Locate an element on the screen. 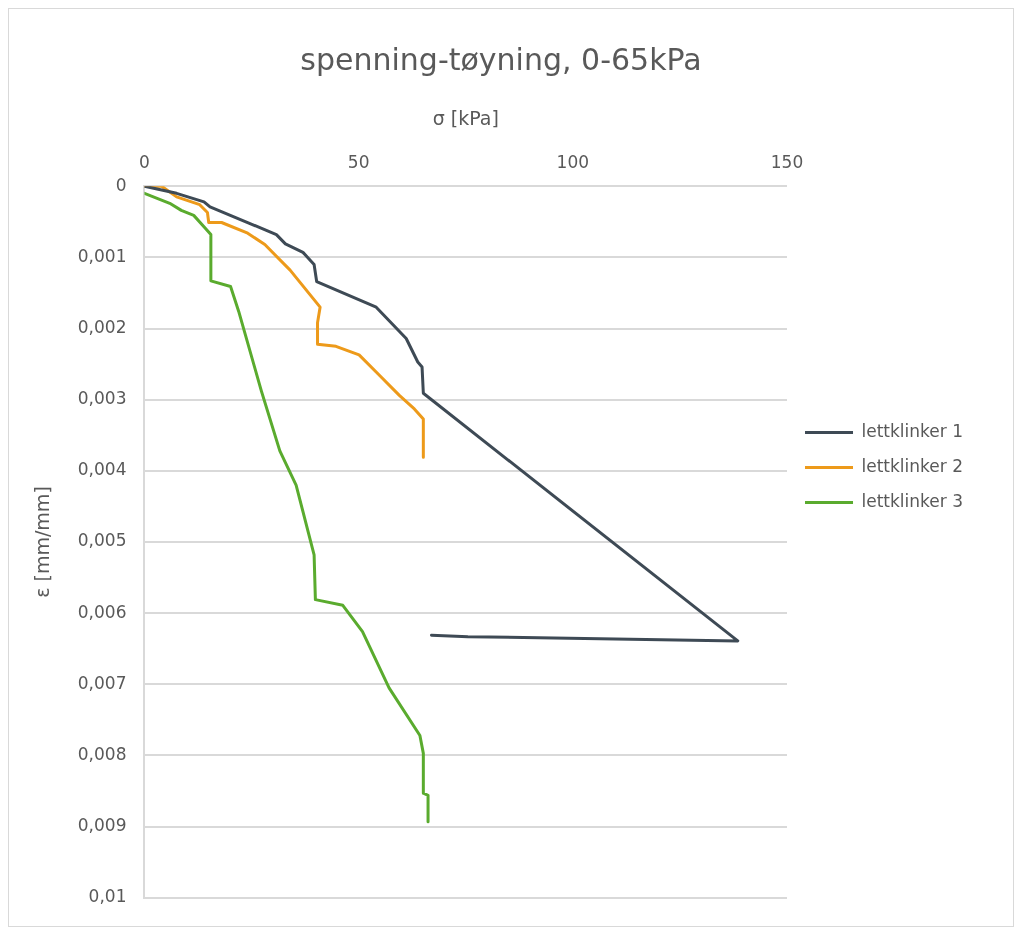 This screenshot has width=1022, height=935. legend-label: lettklinker 3 is located at coordinates (912, 500).